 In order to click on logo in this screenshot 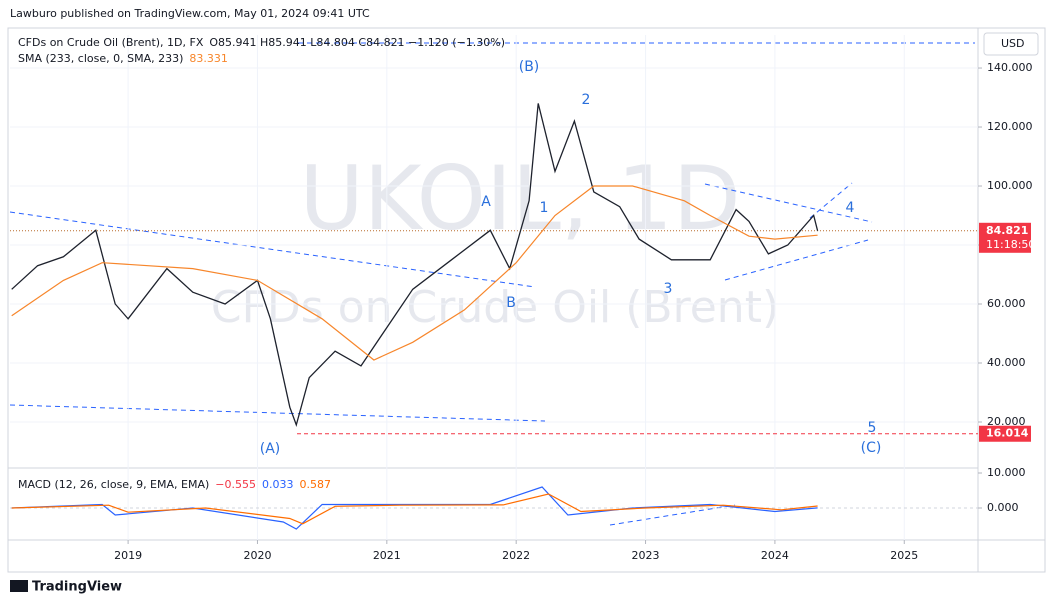, I will do `click(19, 586)`.